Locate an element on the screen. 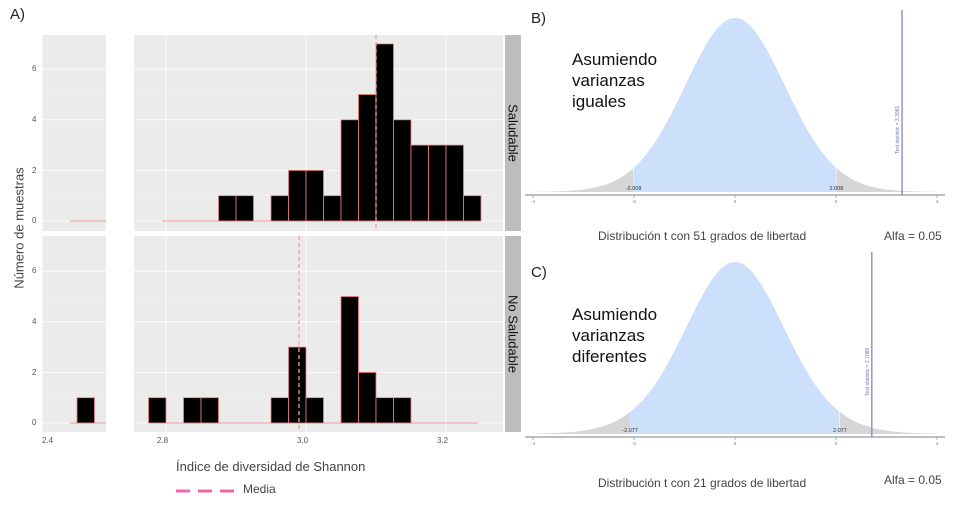  x-tick: 2.8 is located at coordinates (163, 440).